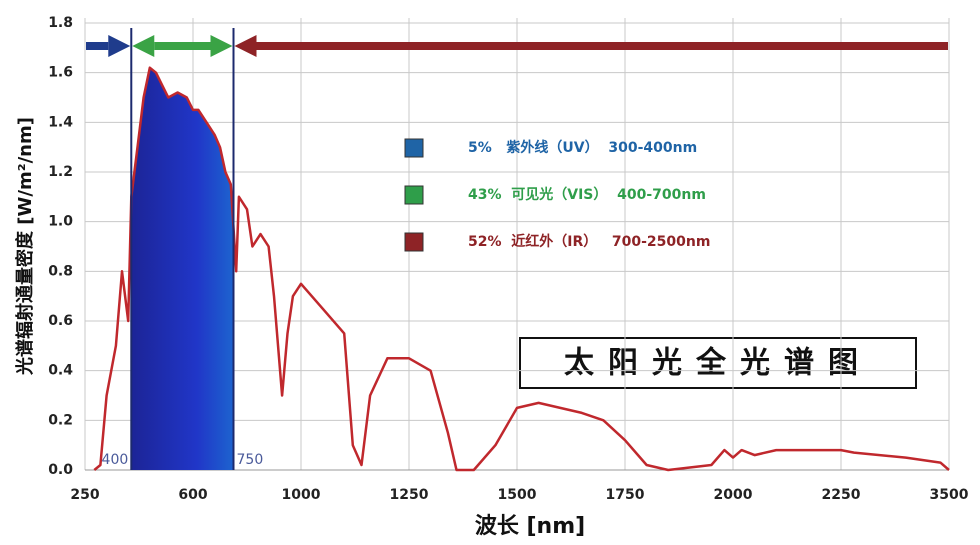  I want to click on title-box, so click(718, 363).